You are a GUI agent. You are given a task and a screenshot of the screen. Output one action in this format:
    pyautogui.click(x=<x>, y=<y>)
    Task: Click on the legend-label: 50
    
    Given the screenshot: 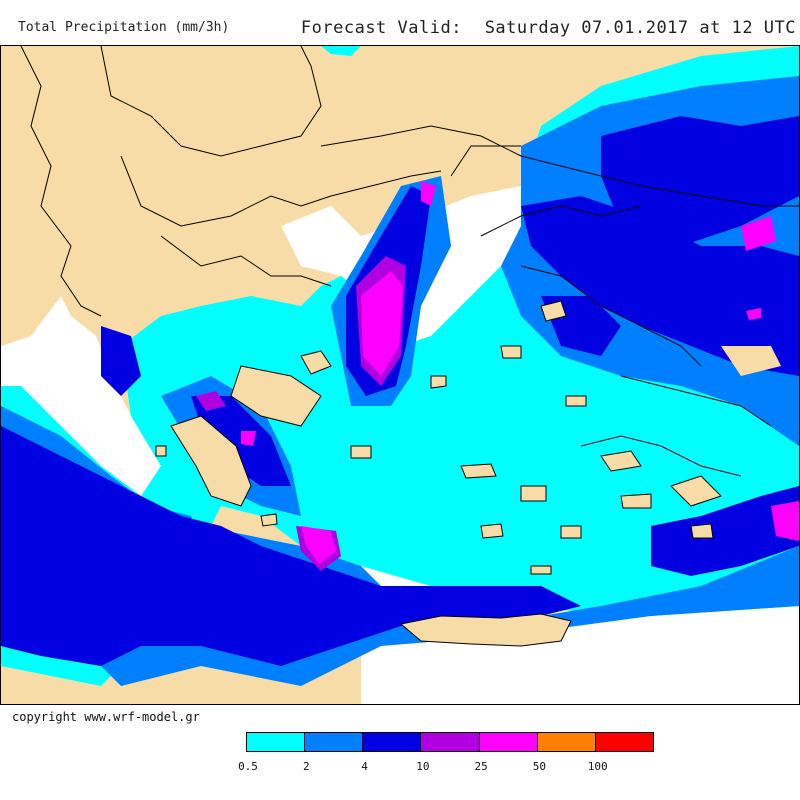 What is the action you would take?
    pyautogui.click(x=539, y=766)
    